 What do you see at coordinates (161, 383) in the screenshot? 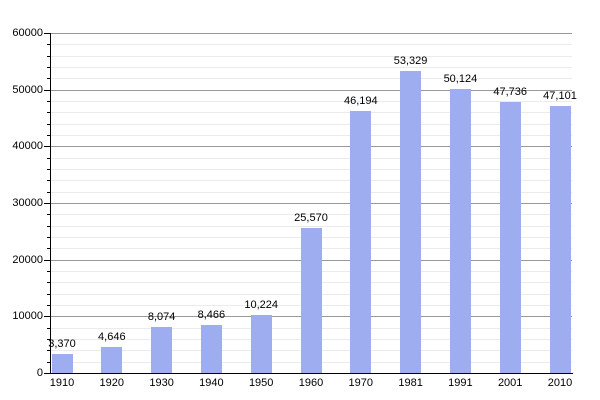
I see `x-tick-label: 1930` at bounding box center [161, 383].